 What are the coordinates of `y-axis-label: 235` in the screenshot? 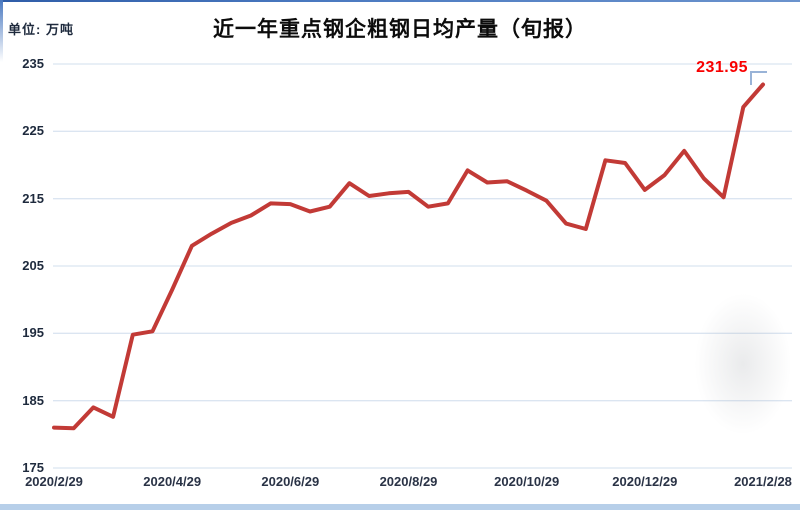 It's located at (33, 63).